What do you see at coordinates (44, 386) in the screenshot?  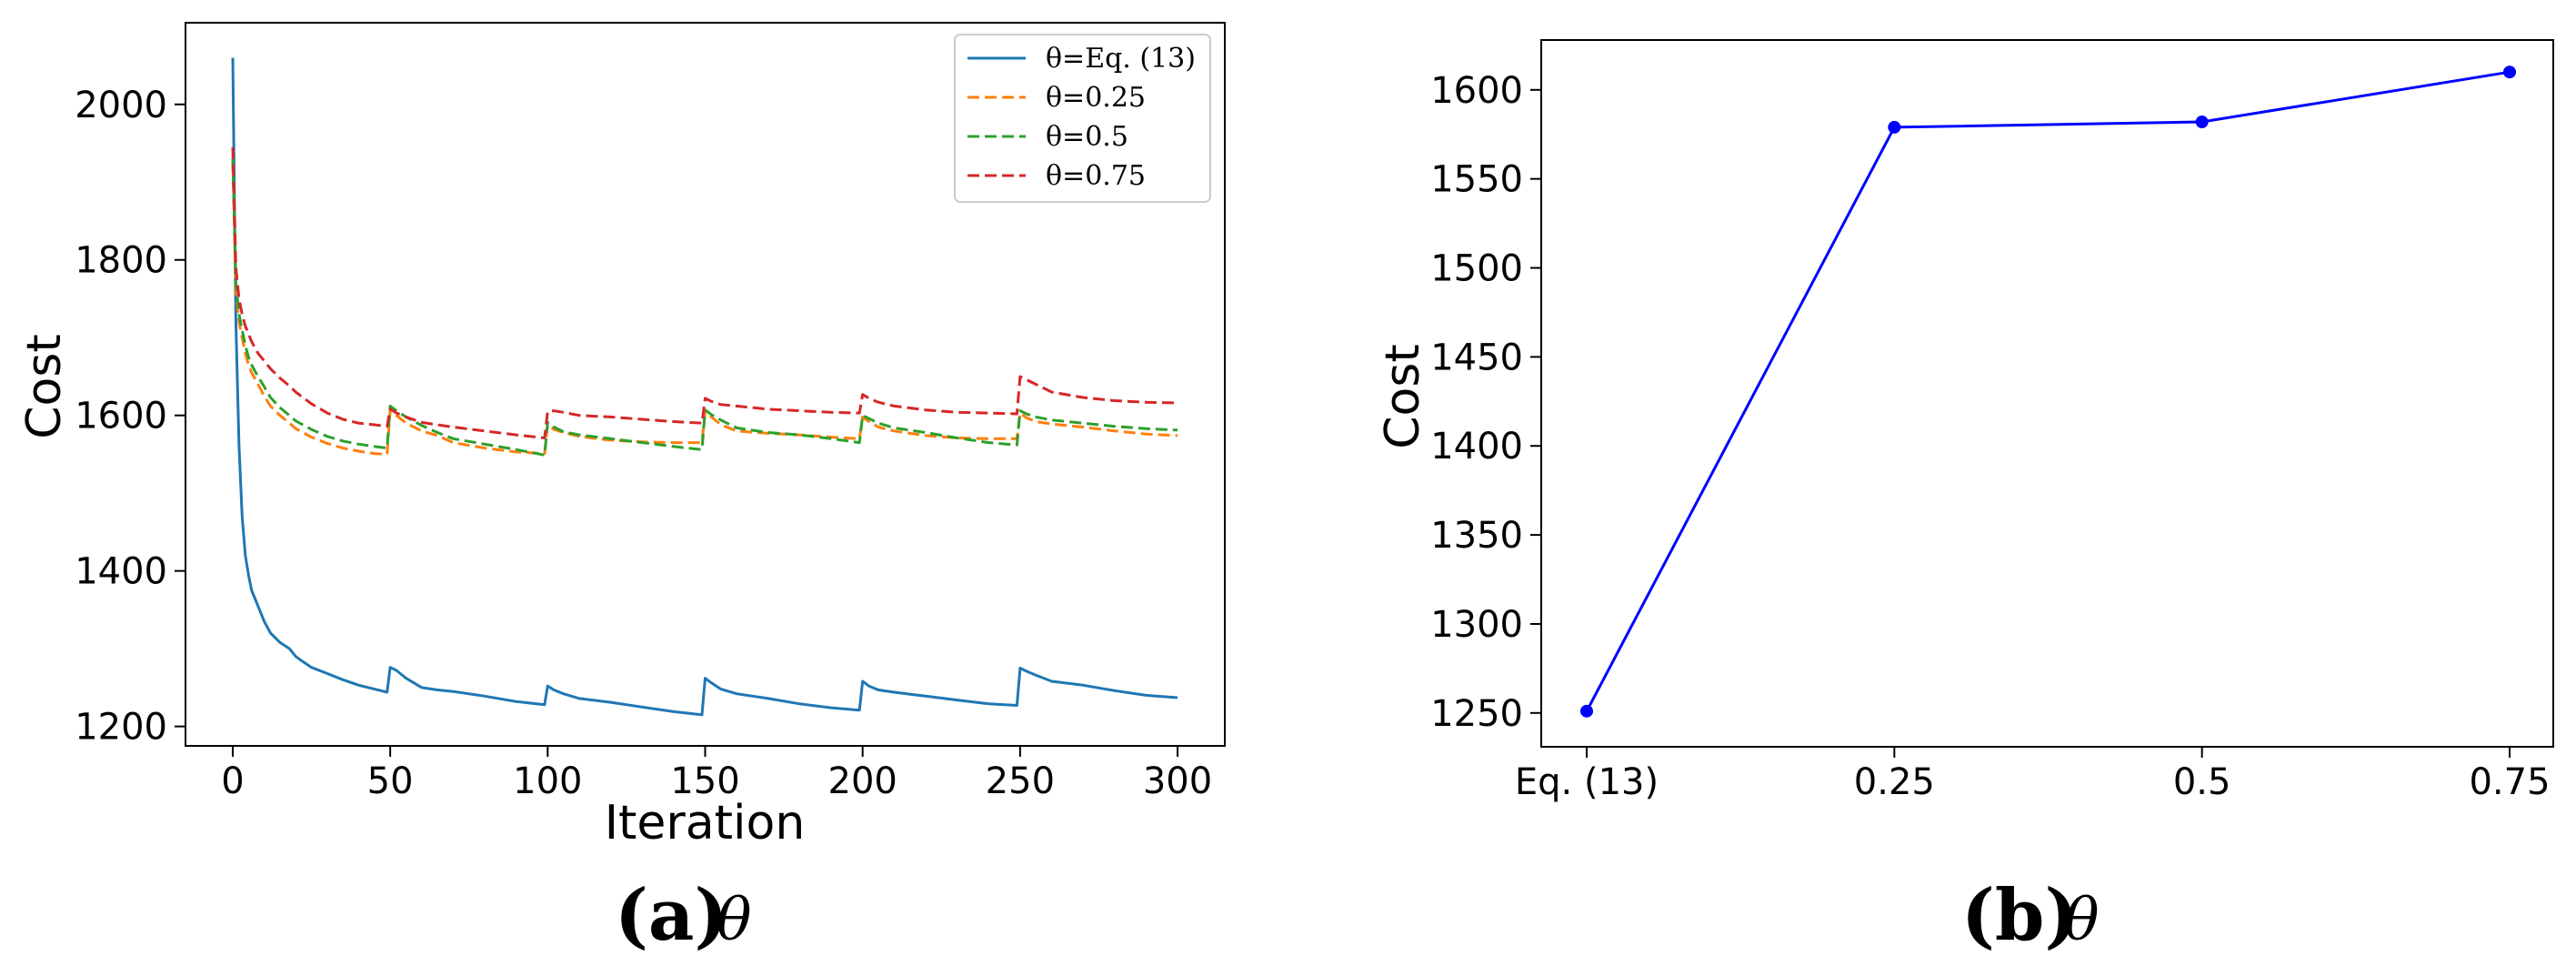 I see `panel-a-y-axis-label: Cost` at bounding box center [44, 386].